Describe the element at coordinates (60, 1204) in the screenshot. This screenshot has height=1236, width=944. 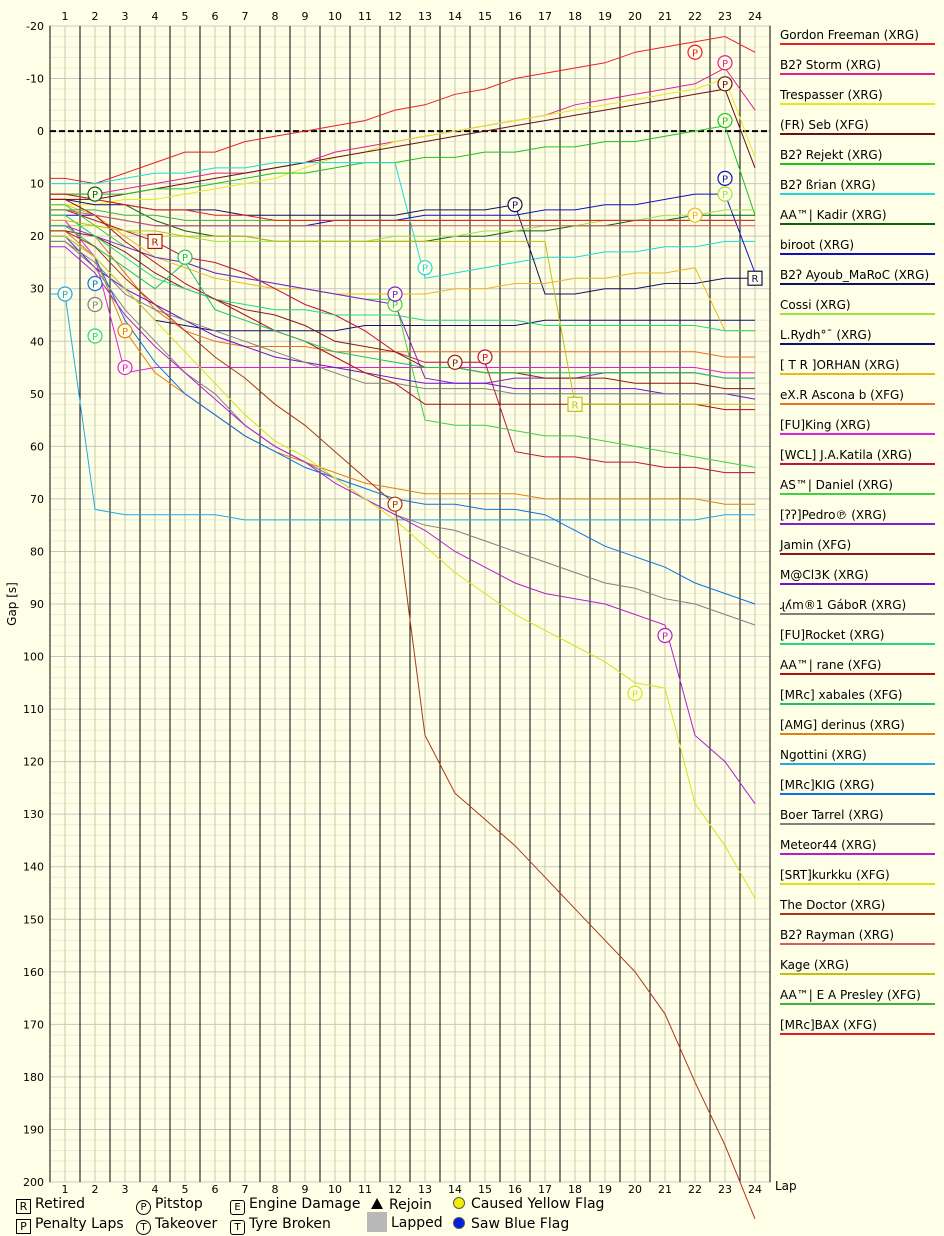
I see `key-retired-label: Retired` at that location.